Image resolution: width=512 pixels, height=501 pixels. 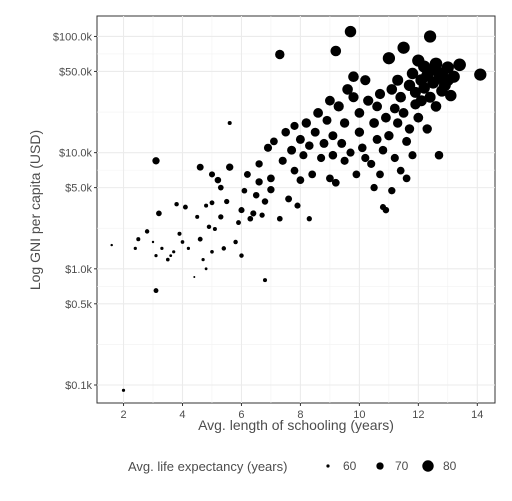 I want to click on x-tick-label: 12, so click(x=418, y=415).